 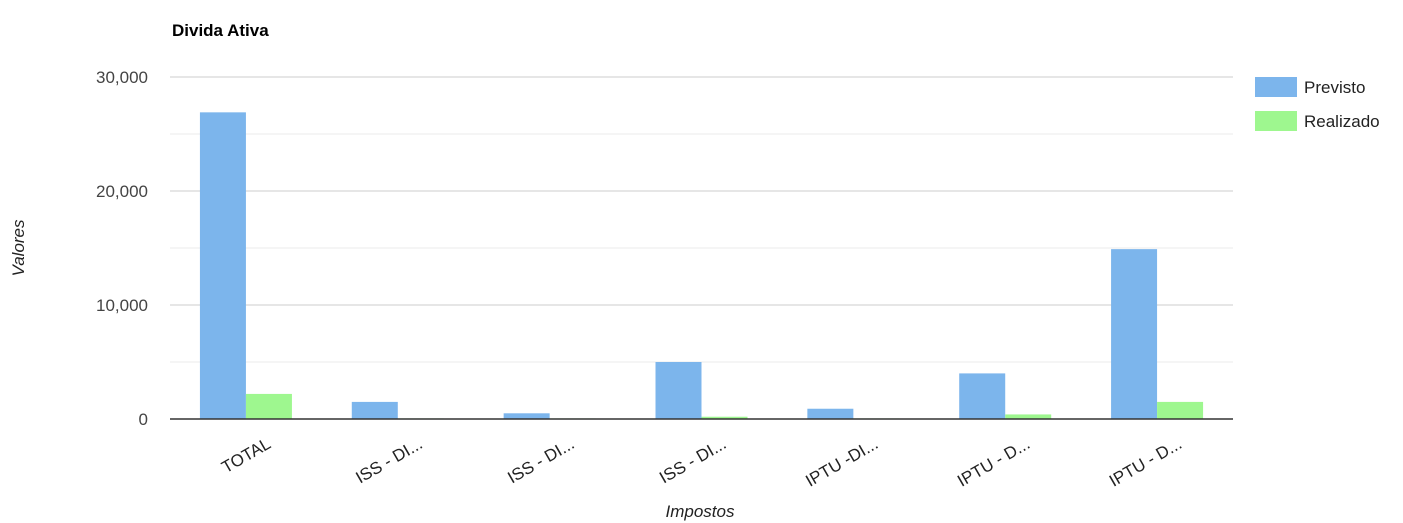 I want to click on x-axis-title: Impostos, so click(x=700, y=511).